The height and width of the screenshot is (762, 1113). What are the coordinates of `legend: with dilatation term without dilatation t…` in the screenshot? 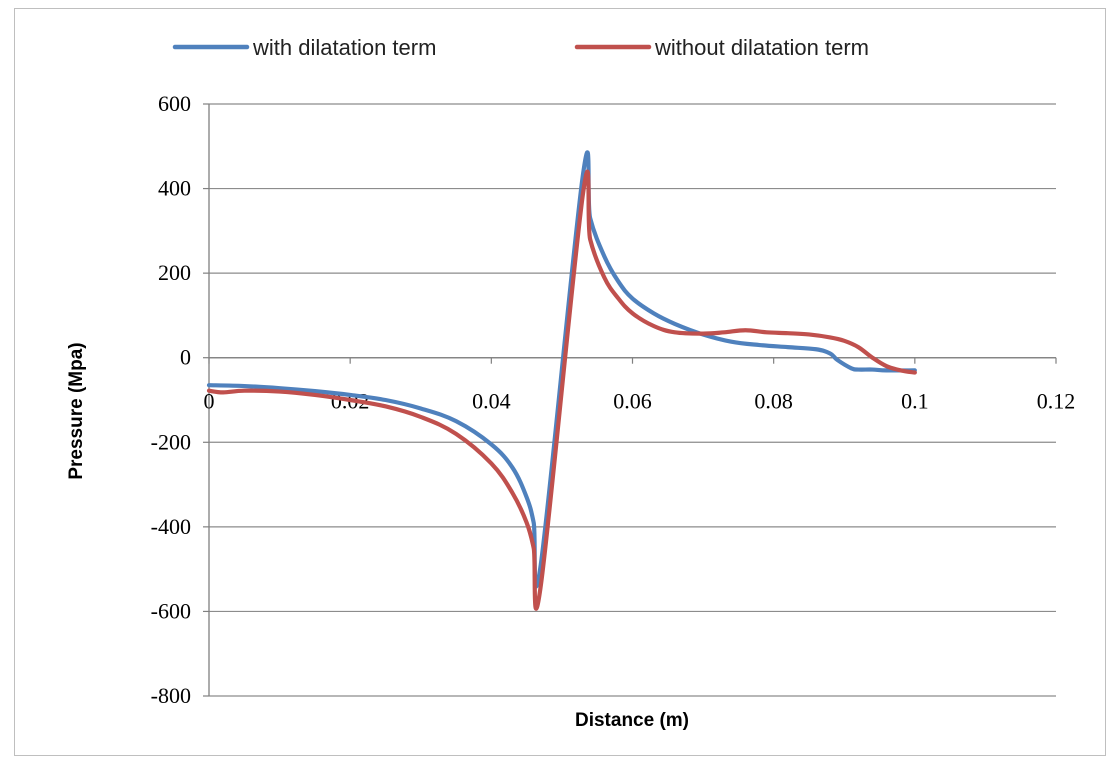 It's located at (520, 47).